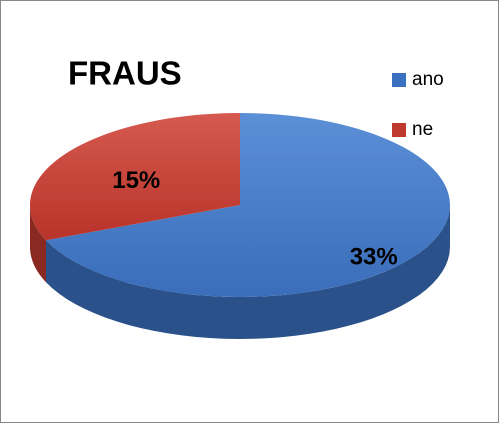  What do you see at coordinates (428, 79) in the screenshot?
I see `legend-label: ano` at bounding box center [428, 79].